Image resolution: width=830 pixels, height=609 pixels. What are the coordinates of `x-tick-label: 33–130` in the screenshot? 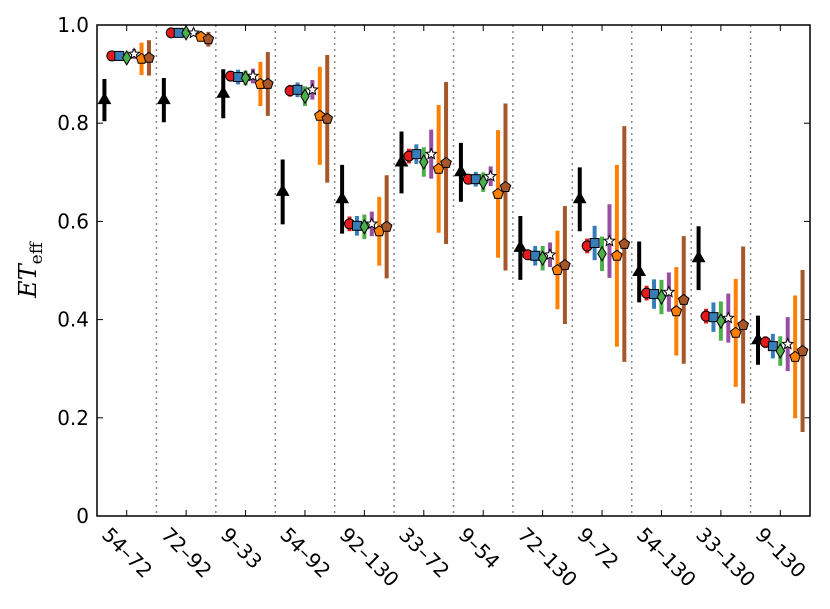 It's located at (725, 557).